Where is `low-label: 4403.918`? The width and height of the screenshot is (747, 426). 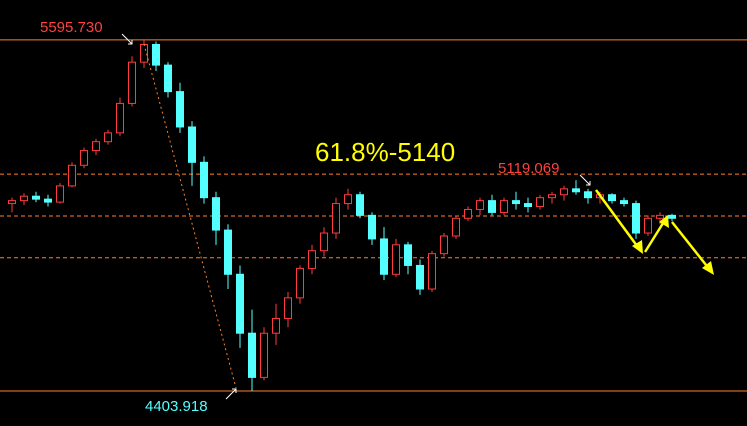 low-label: 4403.918 is located at coordinates (176, 406).